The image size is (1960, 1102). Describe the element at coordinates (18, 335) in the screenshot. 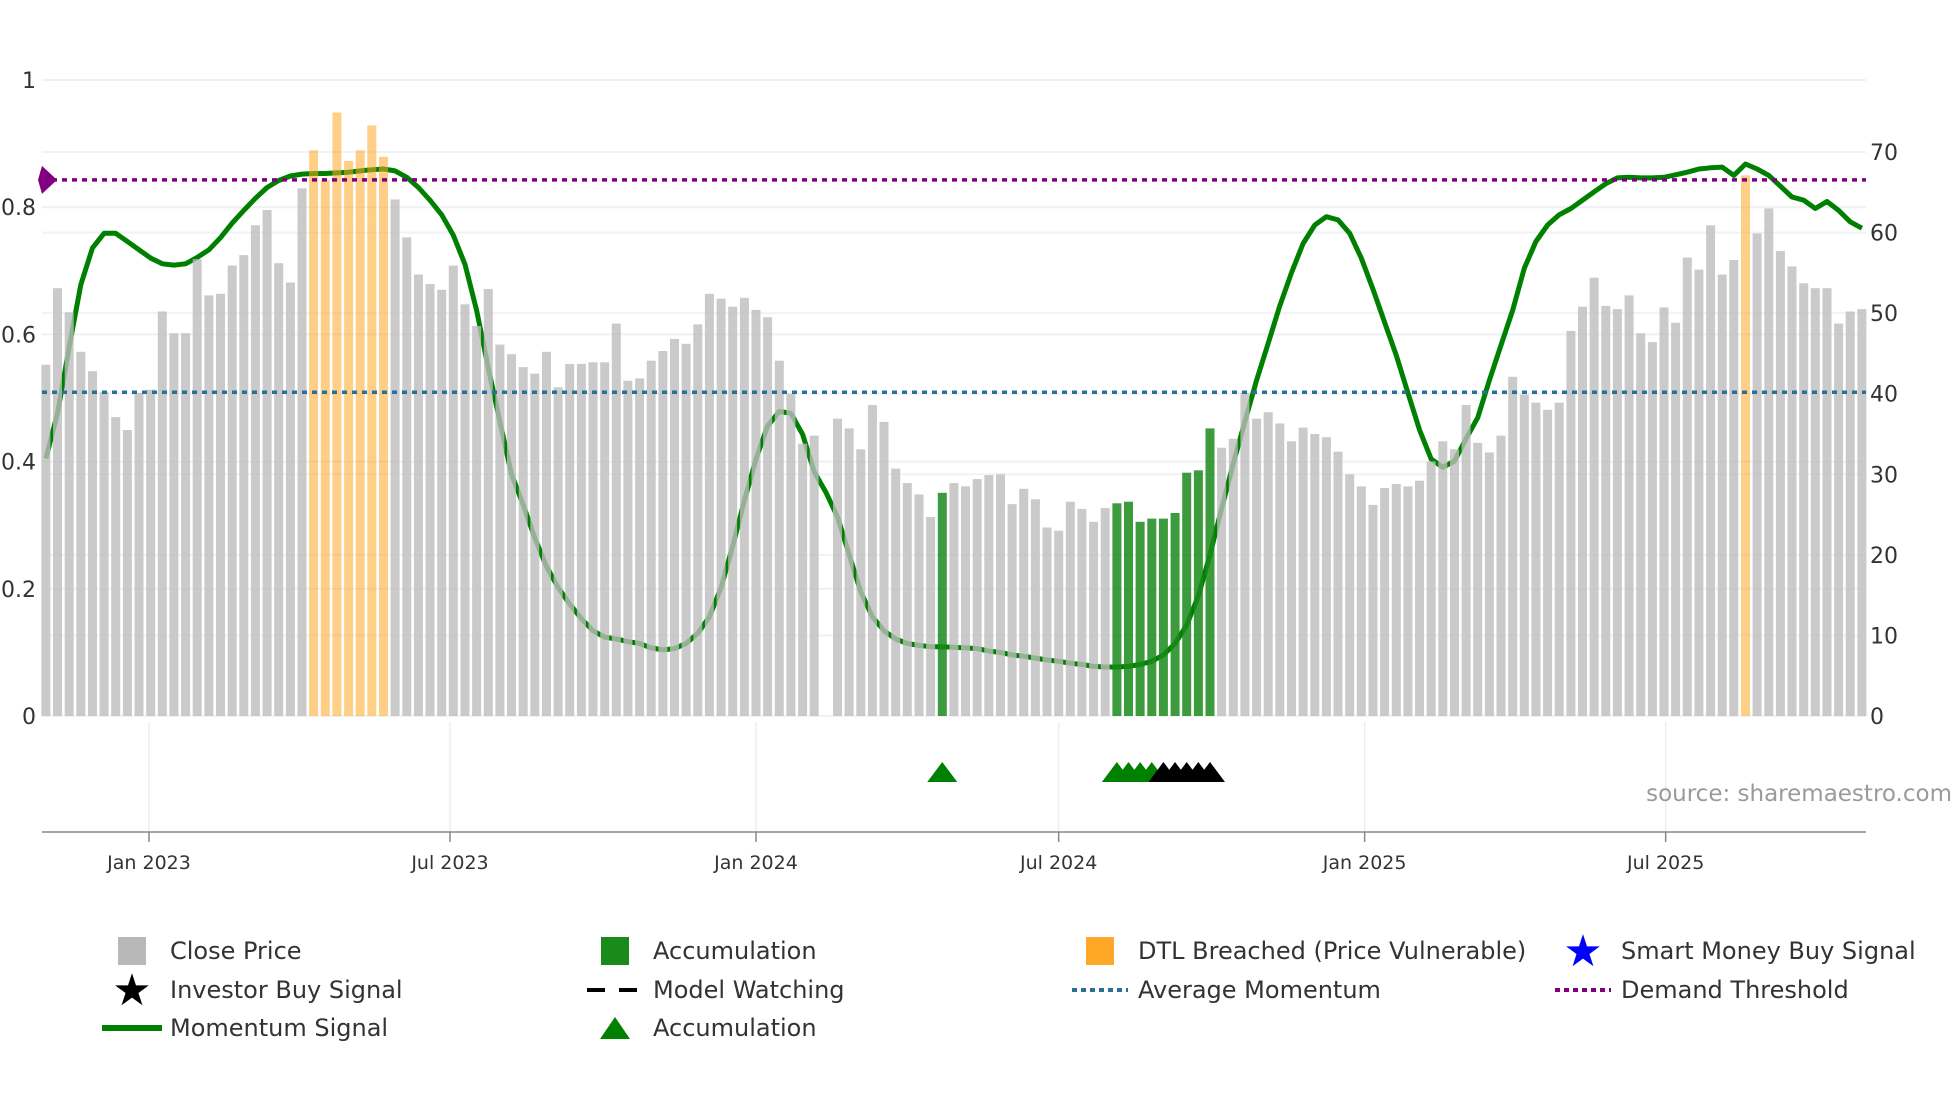

I see `left-axis-tick-label: 0.6` at that location.